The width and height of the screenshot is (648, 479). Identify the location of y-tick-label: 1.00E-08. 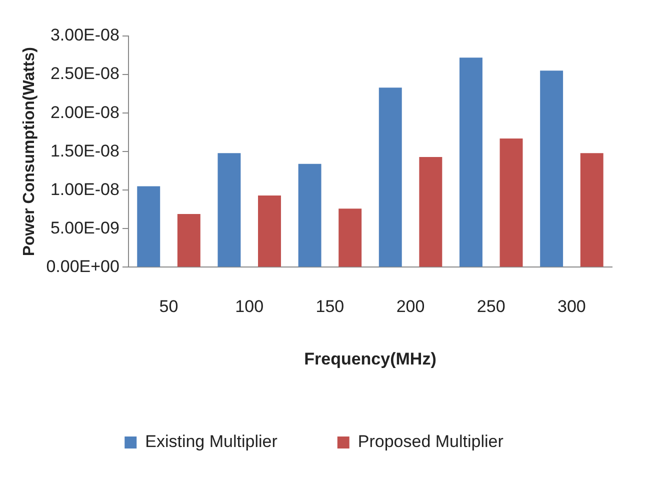
(85, 189).